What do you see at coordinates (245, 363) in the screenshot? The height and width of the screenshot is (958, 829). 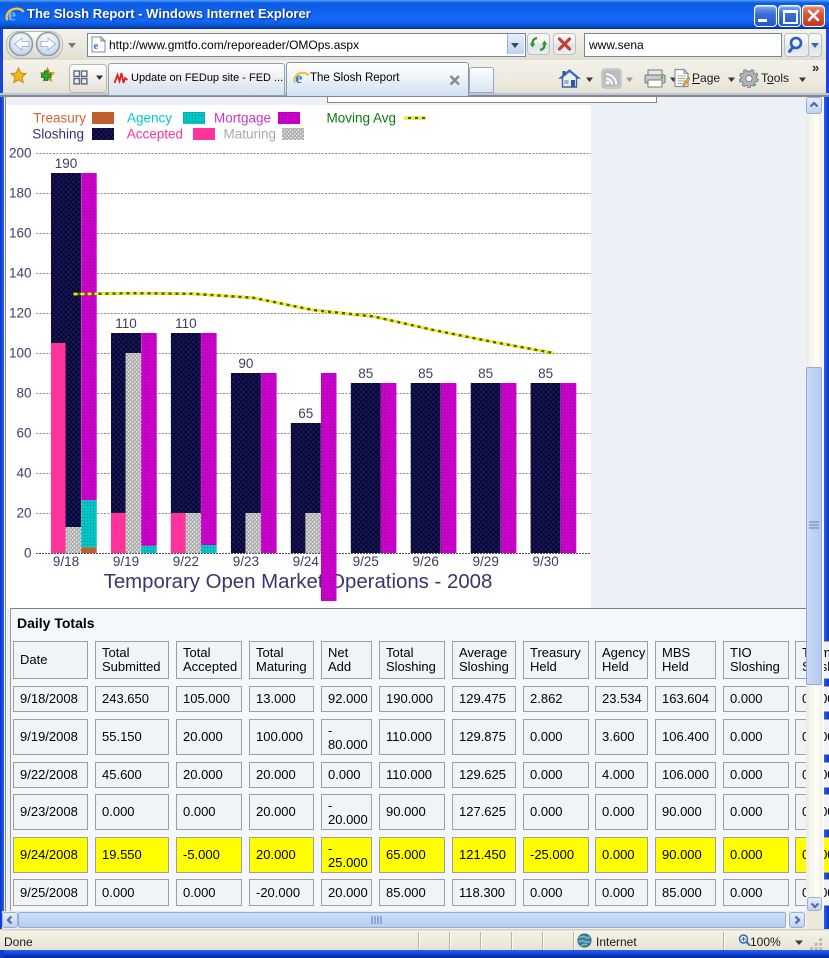 I see `svg-text: 90` at bounding box center [245, 363].